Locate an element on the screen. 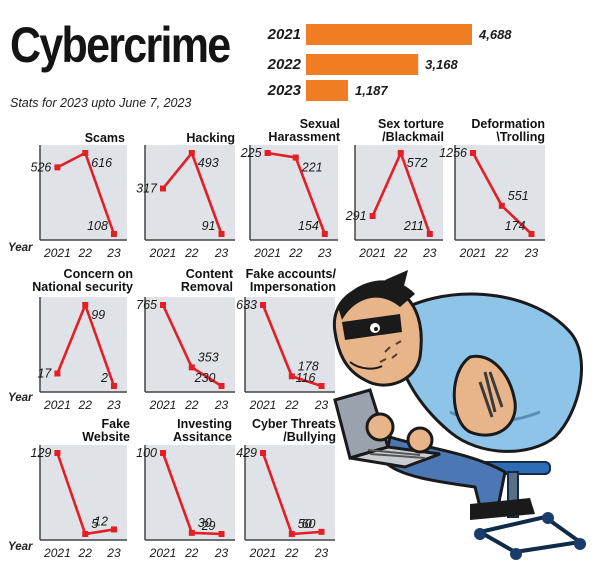  chart-title-line: Assitance is located at coordinates (202, 437).